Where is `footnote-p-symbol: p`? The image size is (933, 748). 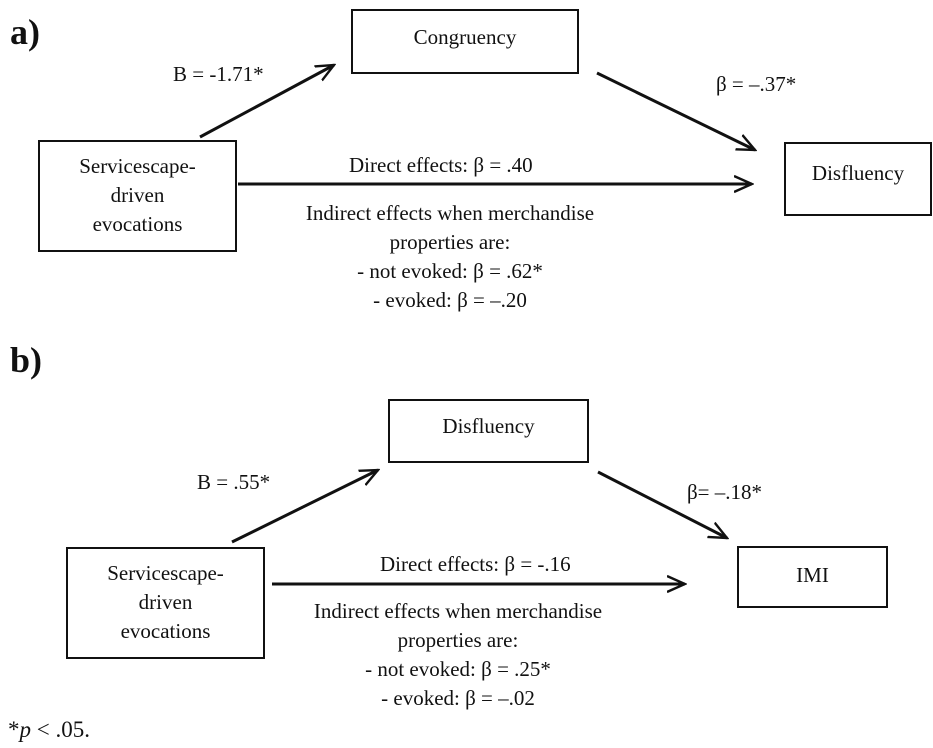
footnote-p-symbol: p is located at coordinates (25, 729).